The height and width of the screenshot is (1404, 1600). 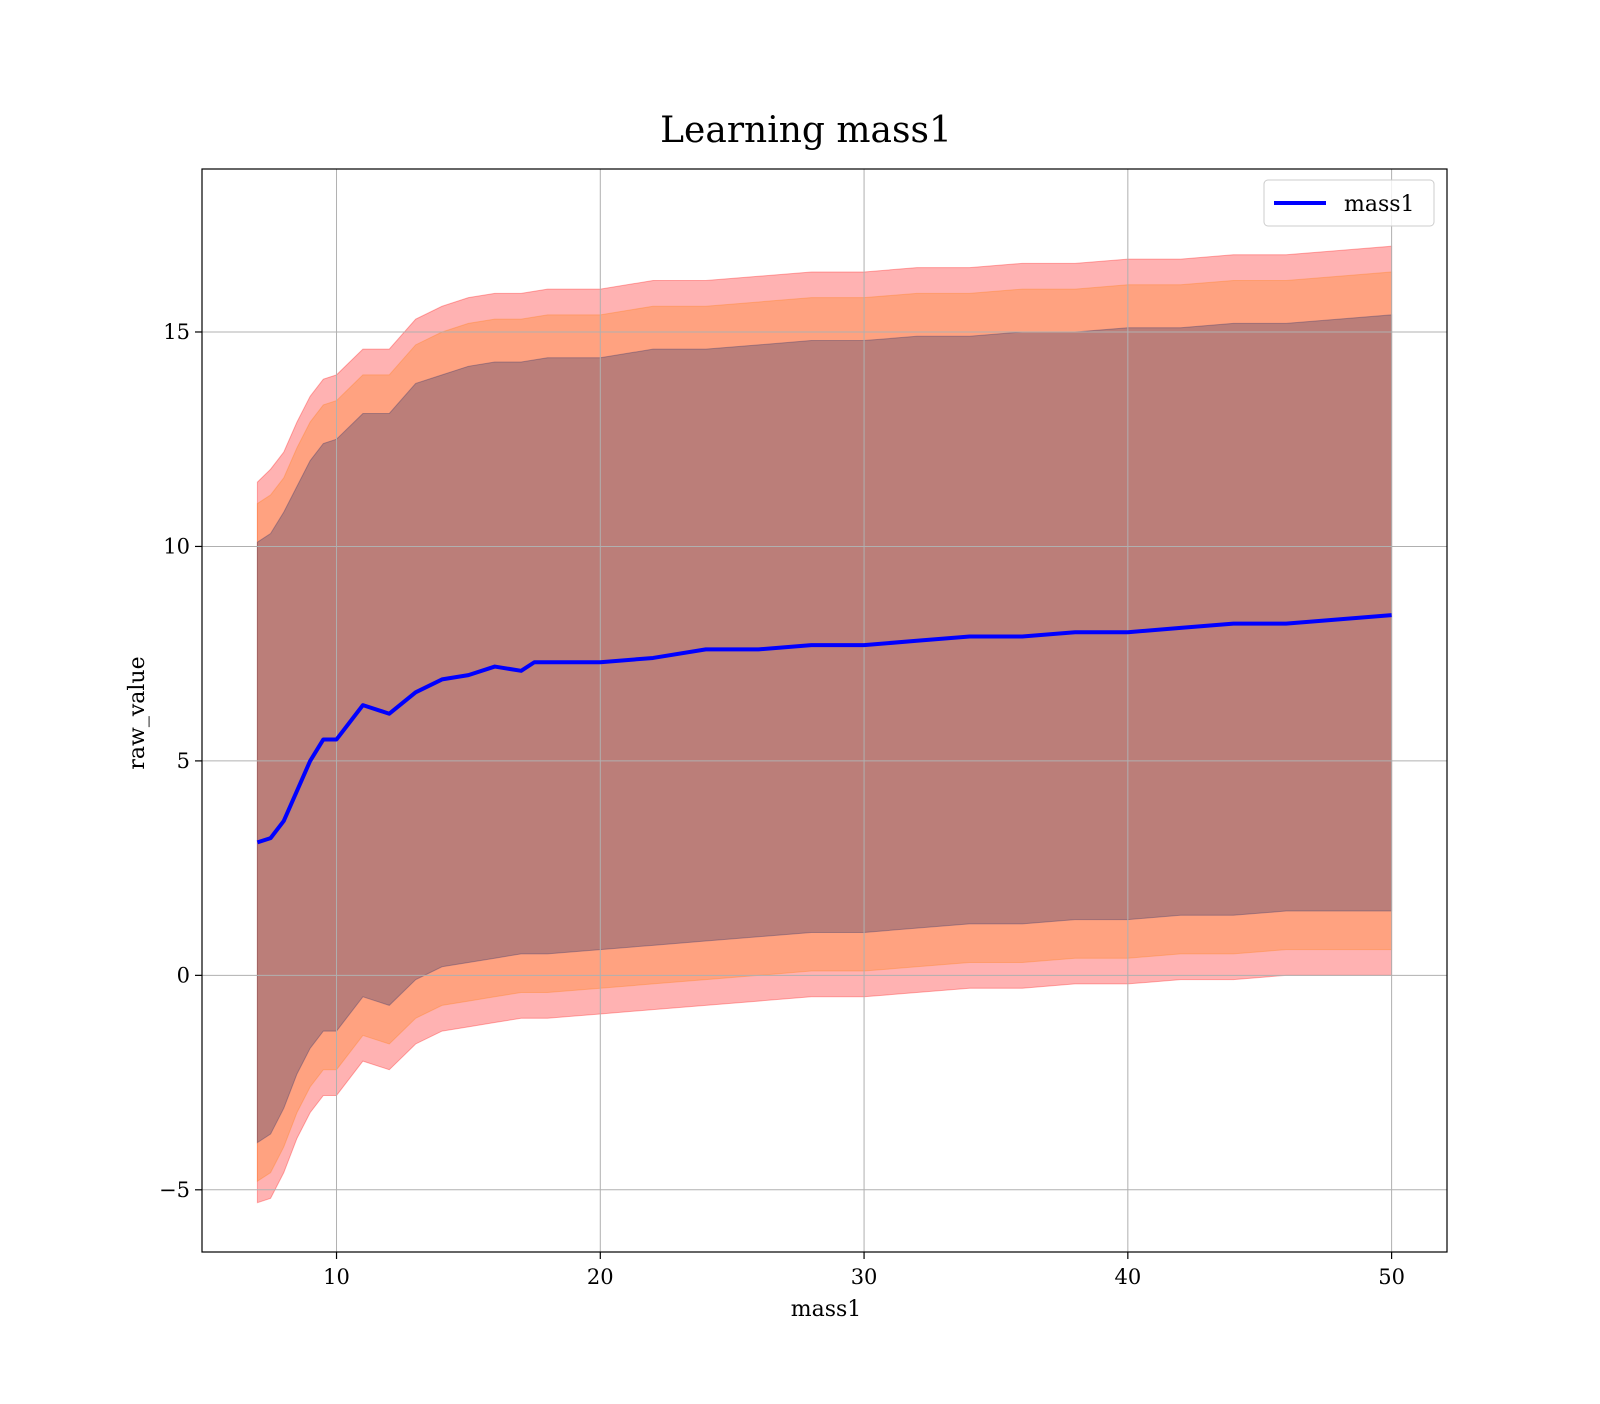 I want to click on x-tick-label: 20, so click(x=600, y=1277).